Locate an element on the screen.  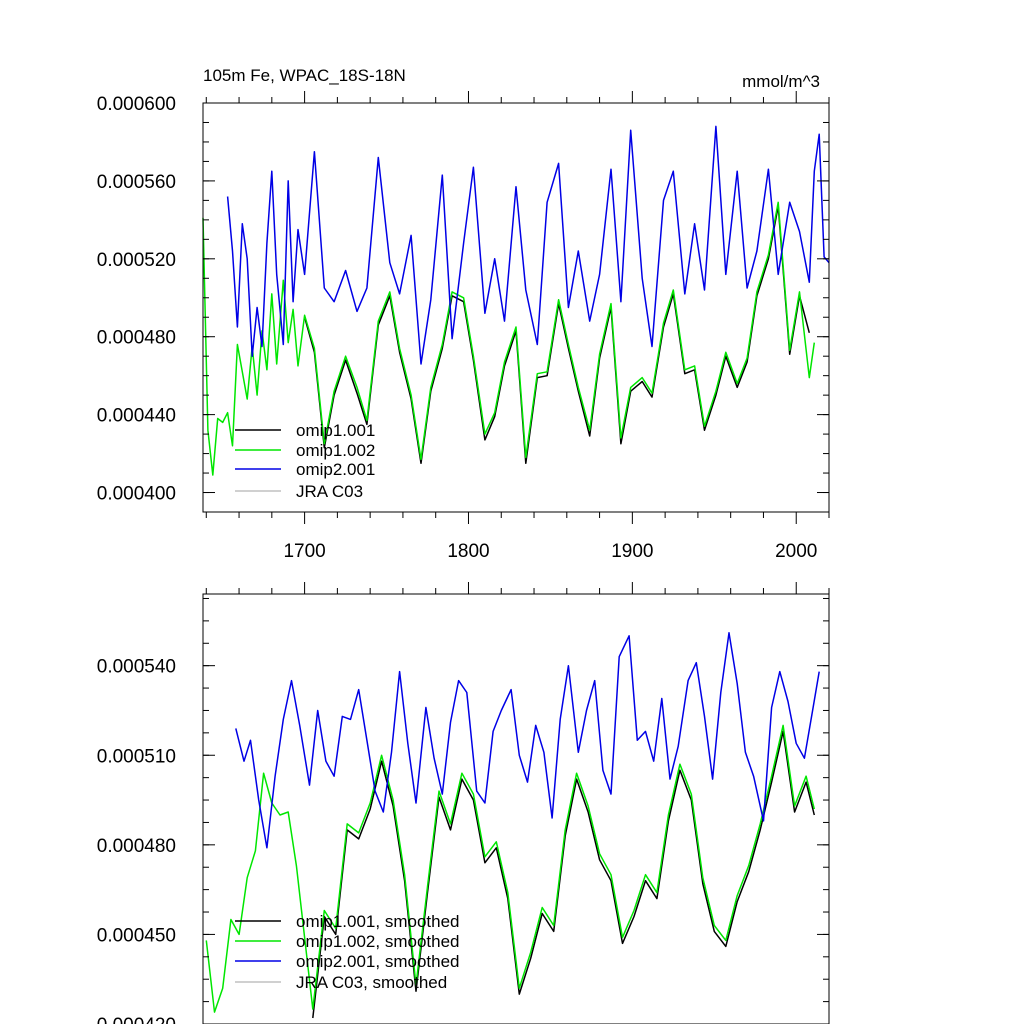
y-tick-label: 0.000400 is located at coordinates (136, 494).